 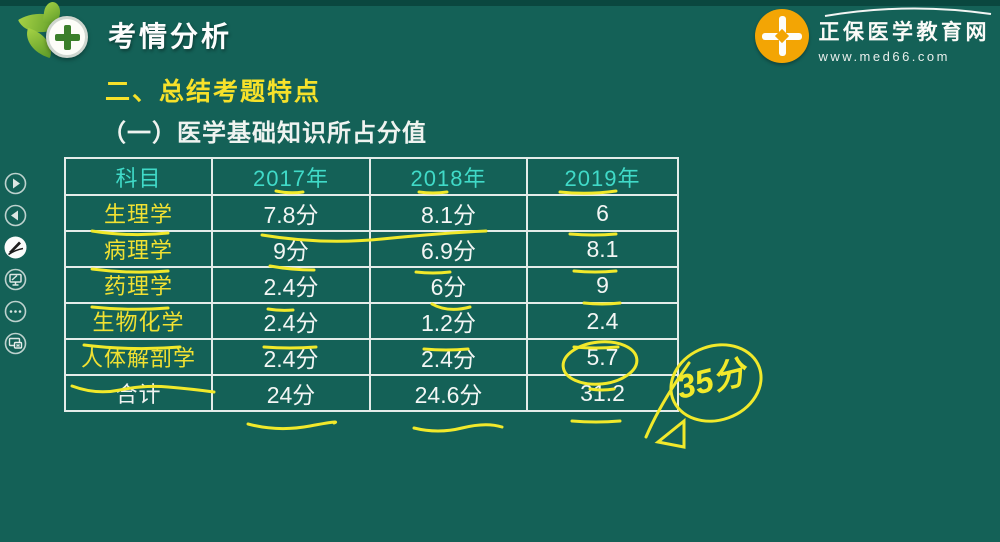 I want to click on score-cell: 8.1分, so click(x=448, y=213).